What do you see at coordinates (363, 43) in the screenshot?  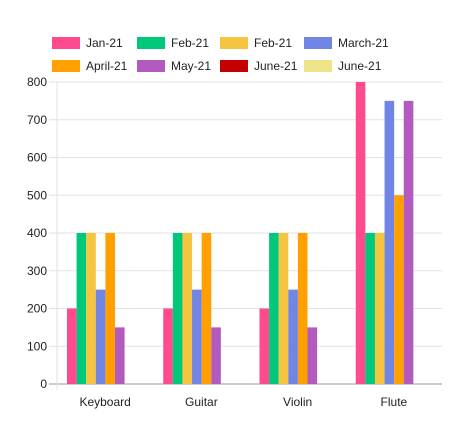 I see `legend-label: March-21` at bounding box center [363, 43].